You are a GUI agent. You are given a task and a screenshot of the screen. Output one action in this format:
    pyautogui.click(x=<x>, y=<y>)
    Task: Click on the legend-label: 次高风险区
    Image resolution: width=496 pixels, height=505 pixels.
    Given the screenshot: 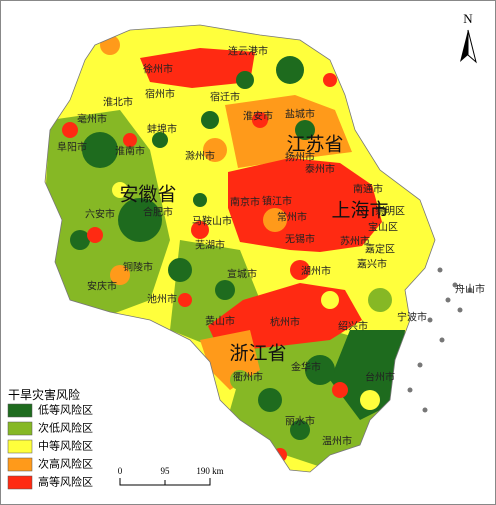 What is the action you would take?
    pyautogui.click(x=65, y=464)
    